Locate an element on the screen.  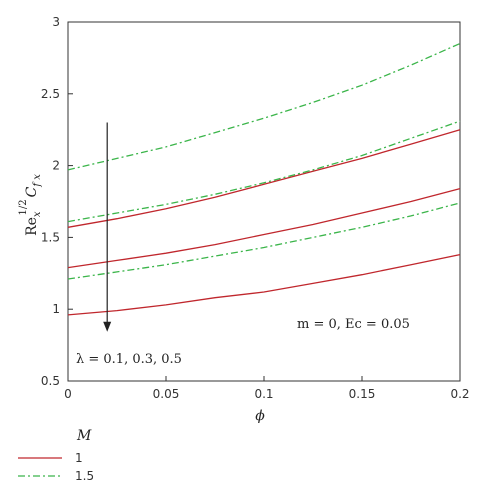
y-tick-label: 1 is located at coordinates (56, 309).